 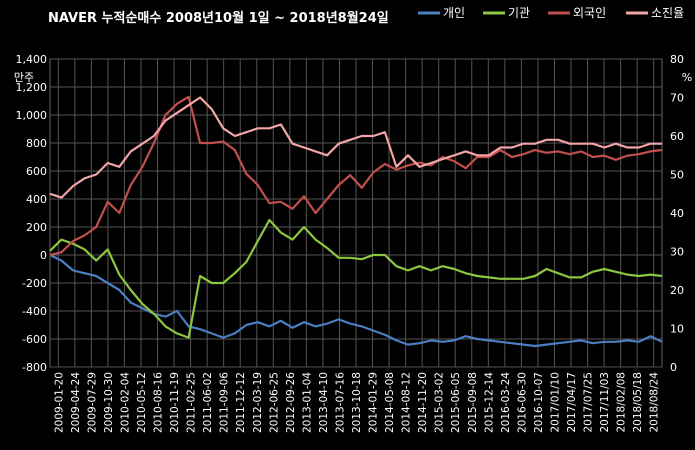 What do you see at coordinates (407, 402) in the screenshot?
I see `x-tick-label: 2014-08-12` at bounding box center [407, 402].